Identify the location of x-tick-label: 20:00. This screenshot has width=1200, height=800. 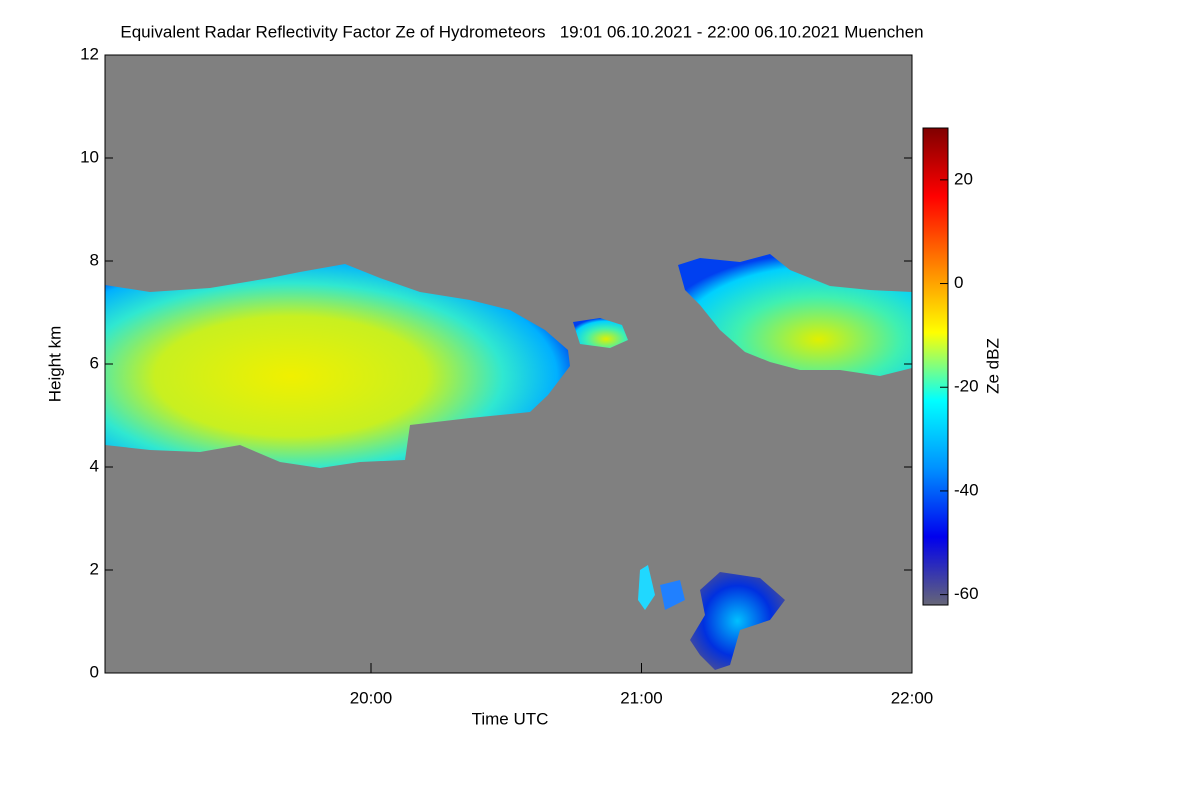
(371, 697).